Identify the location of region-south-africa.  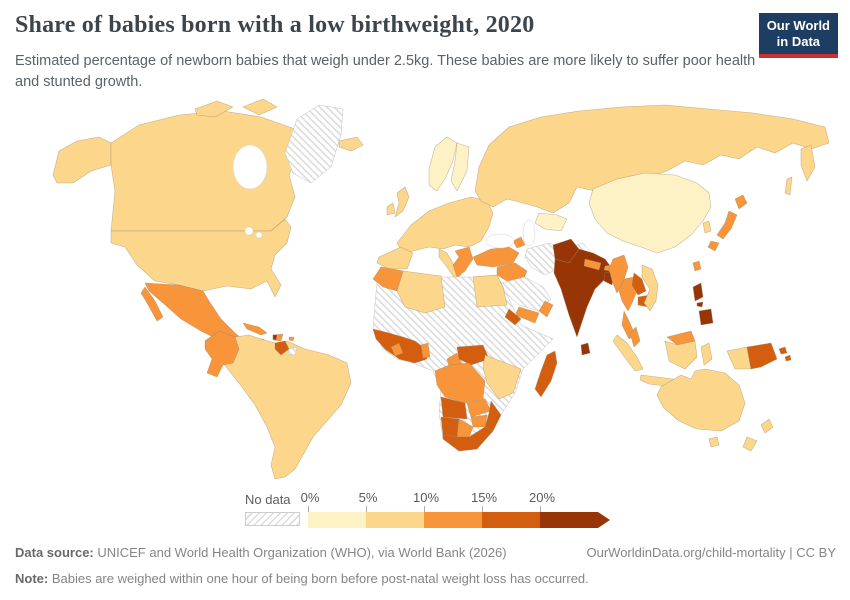
(468, 439).